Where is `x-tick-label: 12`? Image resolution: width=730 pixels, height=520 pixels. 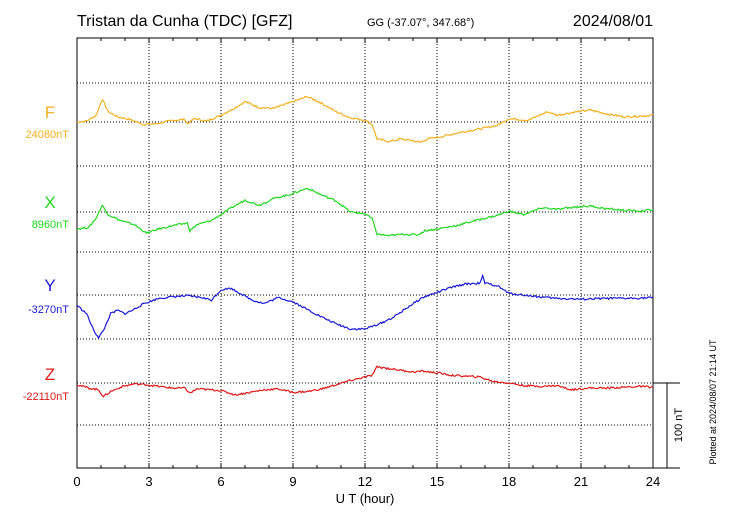 x-tick-label: 12 is located at coordinates (365, 481).